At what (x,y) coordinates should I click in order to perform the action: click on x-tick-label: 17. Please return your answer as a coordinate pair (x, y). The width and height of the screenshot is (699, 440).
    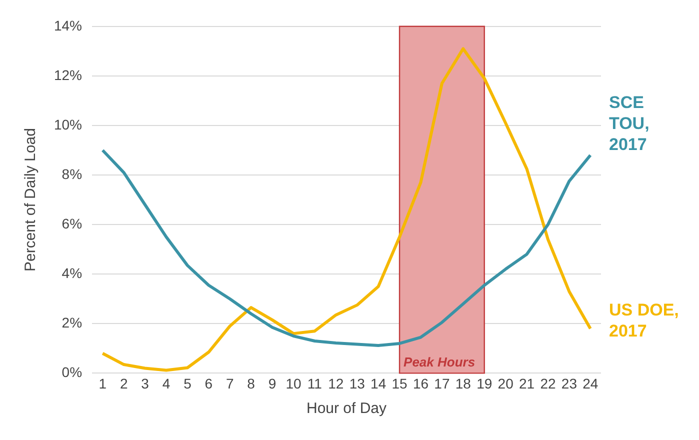
    Looking at the image, I should click on (442, 383).